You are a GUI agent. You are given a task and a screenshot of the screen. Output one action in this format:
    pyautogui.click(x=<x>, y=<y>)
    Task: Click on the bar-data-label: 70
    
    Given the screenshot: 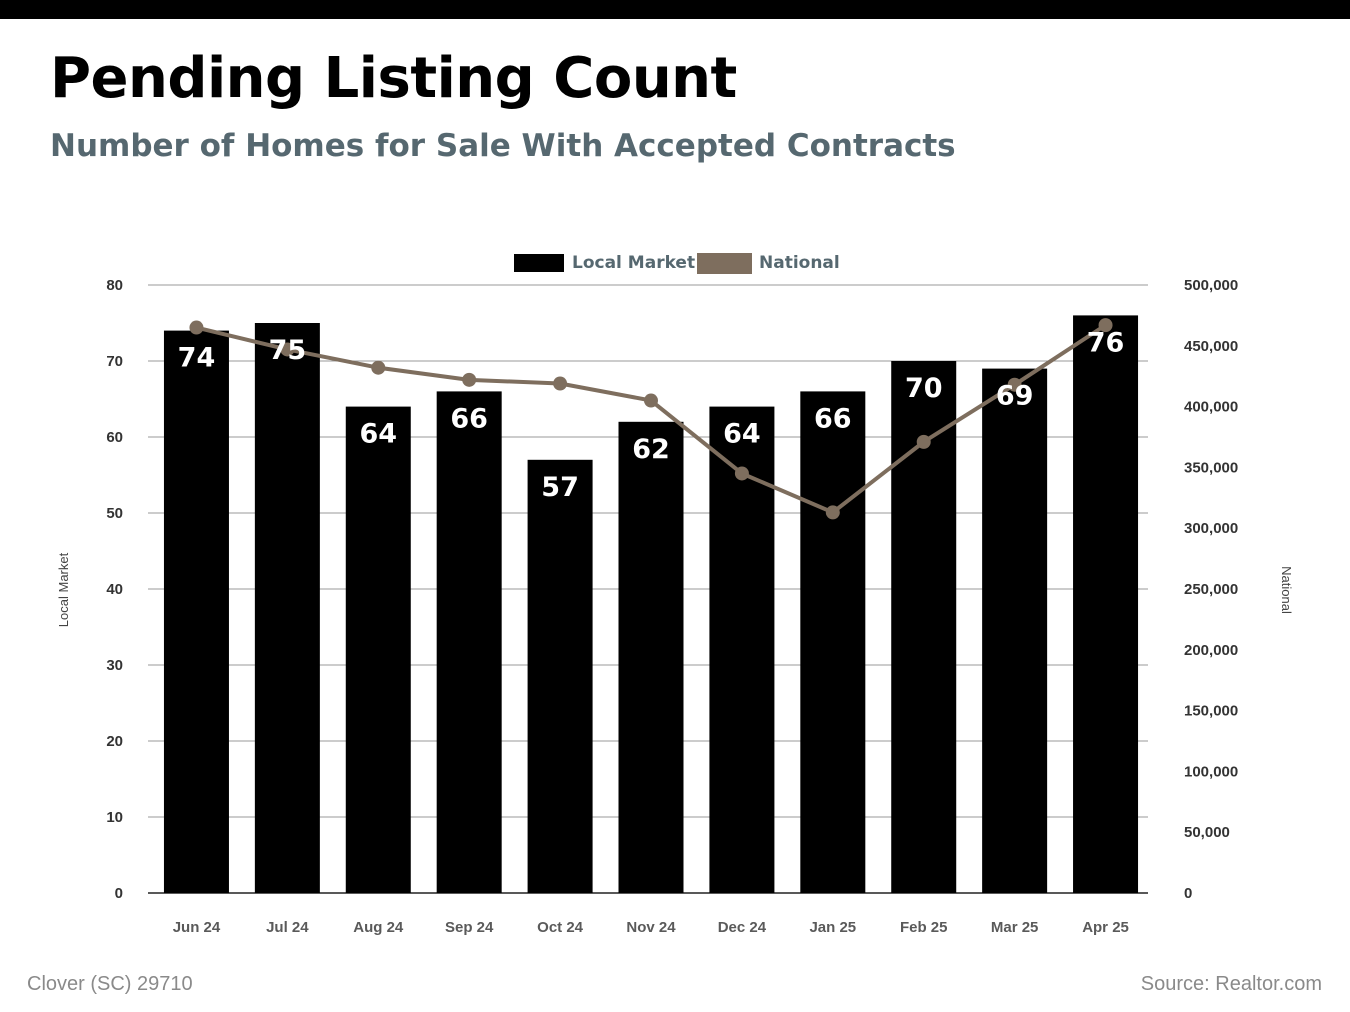 What is the action you would take?
    pyautogui.click(x=924, y=388)
    